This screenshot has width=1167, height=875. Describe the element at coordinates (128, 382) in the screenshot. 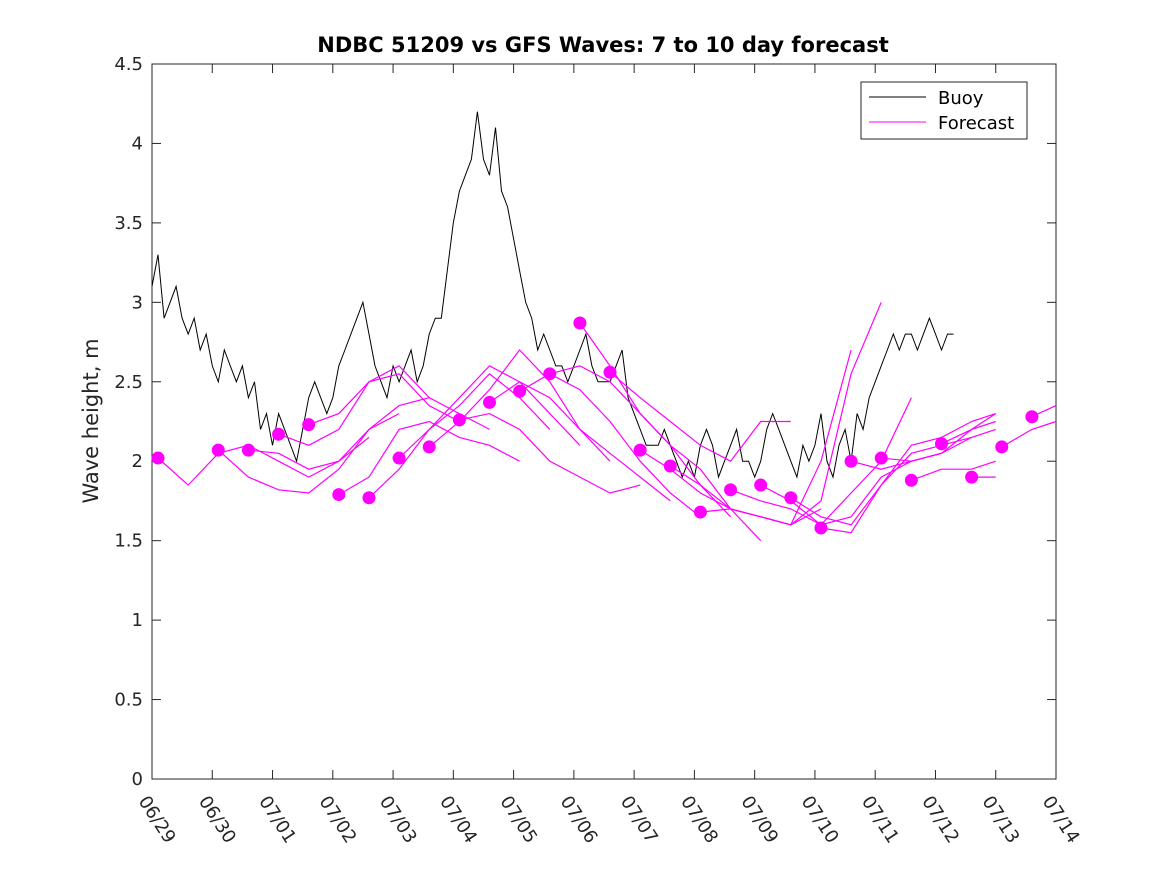

I see `y-tick-label: 2.5` at that location.